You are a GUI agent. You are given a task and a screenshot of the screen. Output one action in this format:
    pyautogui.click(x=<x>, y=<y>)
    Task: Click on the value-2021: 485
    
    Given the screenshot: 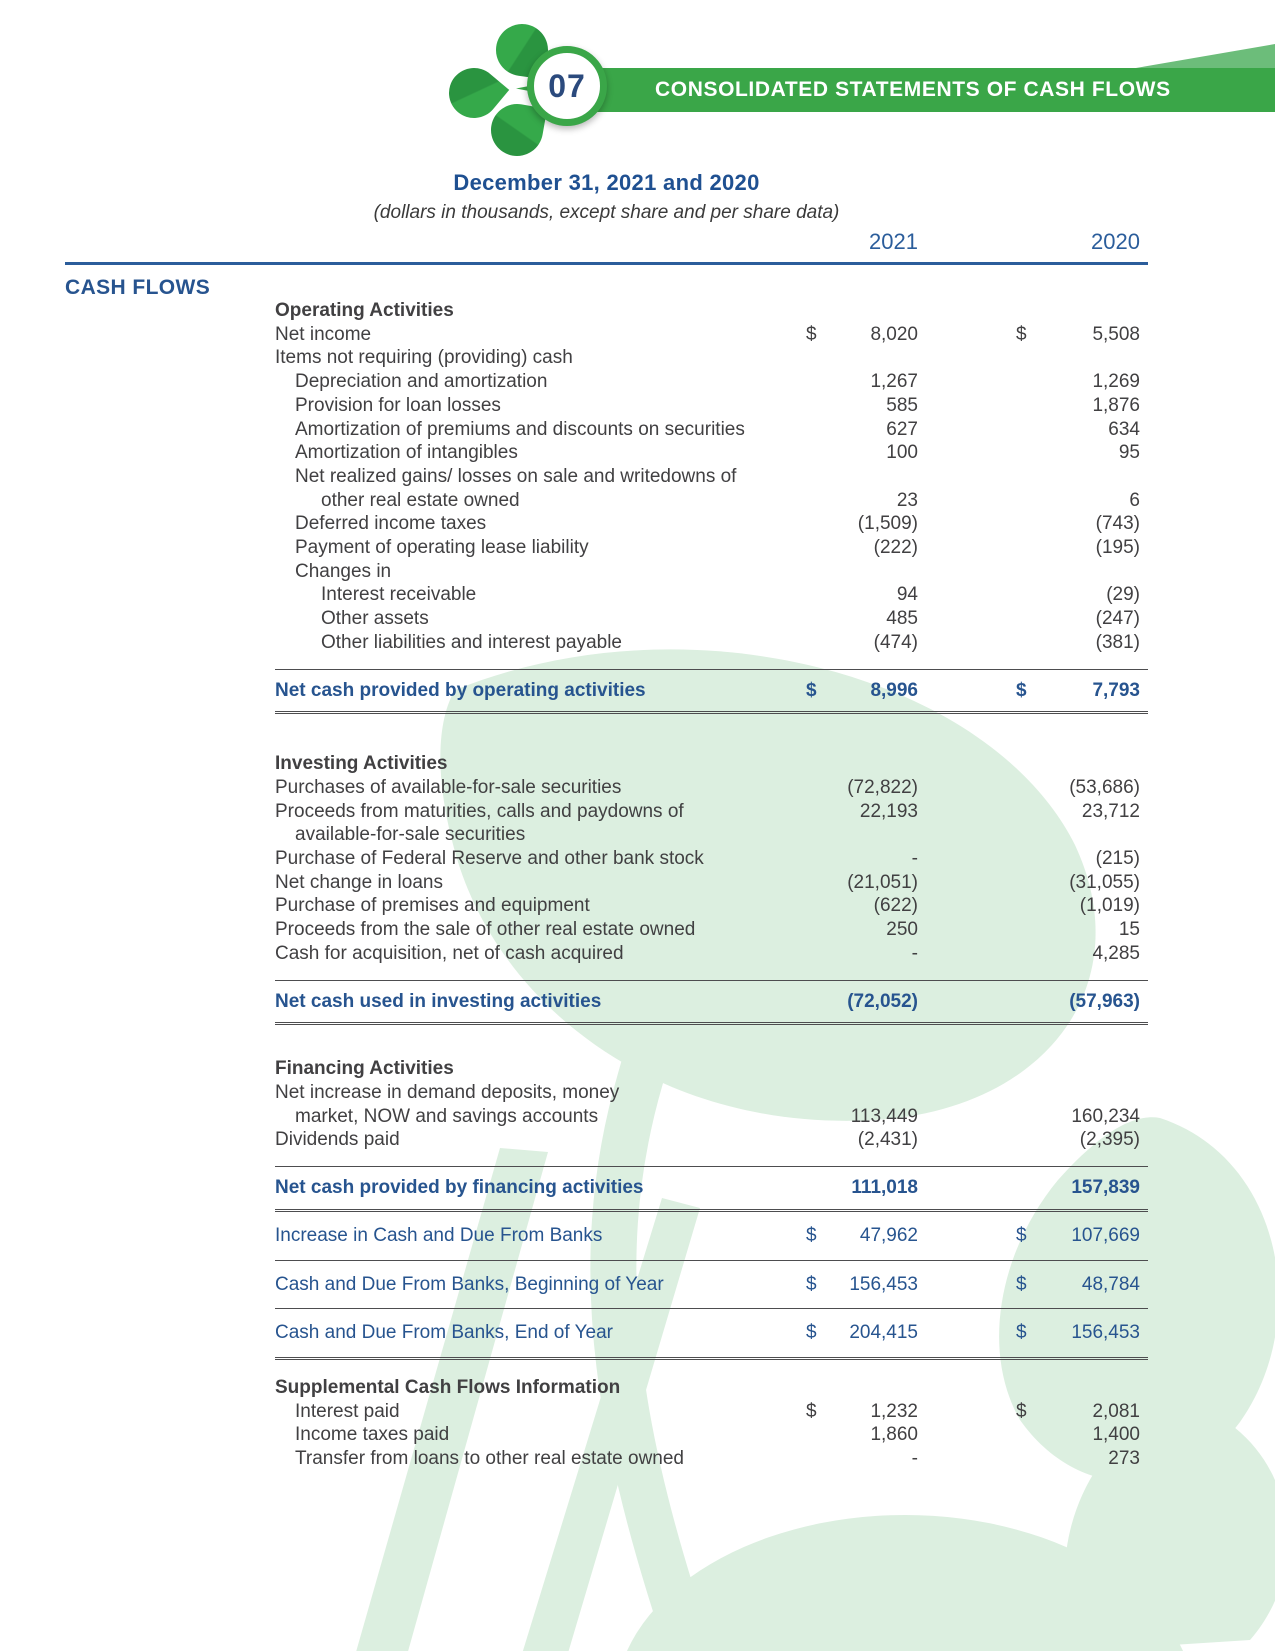 What is the action you would take?
    pyautogui.click(x=902, y=619)
    